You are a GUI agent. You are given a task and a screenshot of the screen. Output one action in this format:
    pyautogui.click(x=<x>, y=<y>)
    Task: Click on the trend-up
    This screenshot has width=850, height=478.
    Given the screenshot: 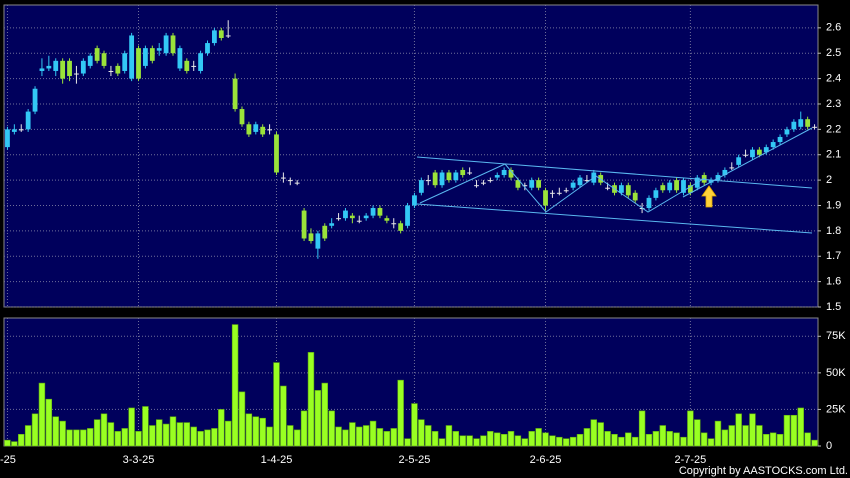 What is the action you would take?
    pyautogui.click(x=747, y=162)
    